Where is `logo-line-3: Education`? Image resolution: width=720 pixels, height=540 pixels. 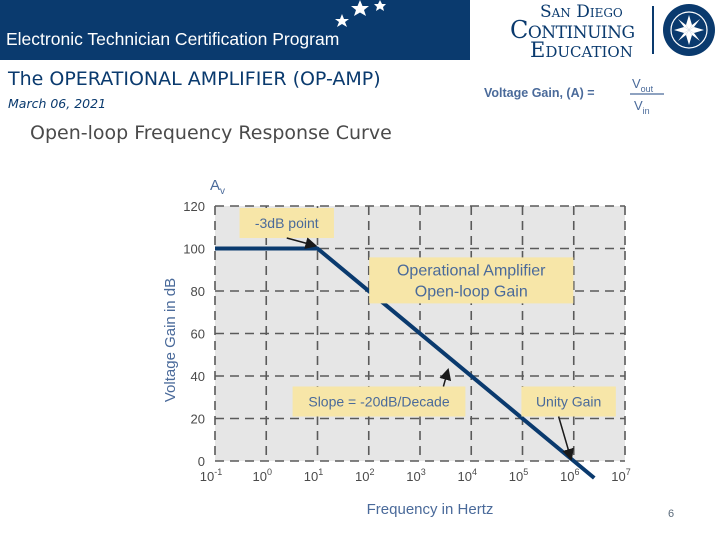 logo-line-3: Education is located at coordinates (581, 50).